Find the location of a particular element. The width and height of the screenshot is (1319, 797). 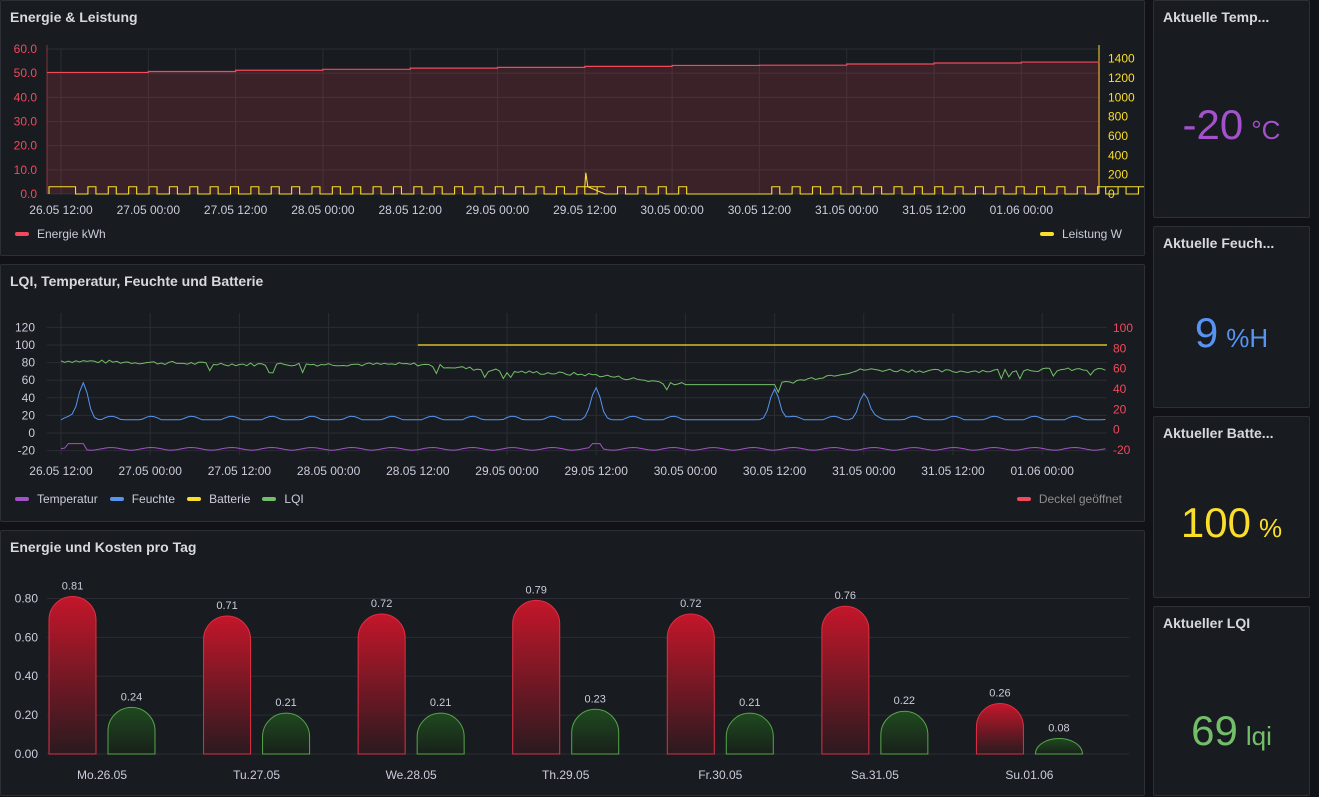

x-tick-label: 27.05 12:00 is located at coordinates (240, 471).